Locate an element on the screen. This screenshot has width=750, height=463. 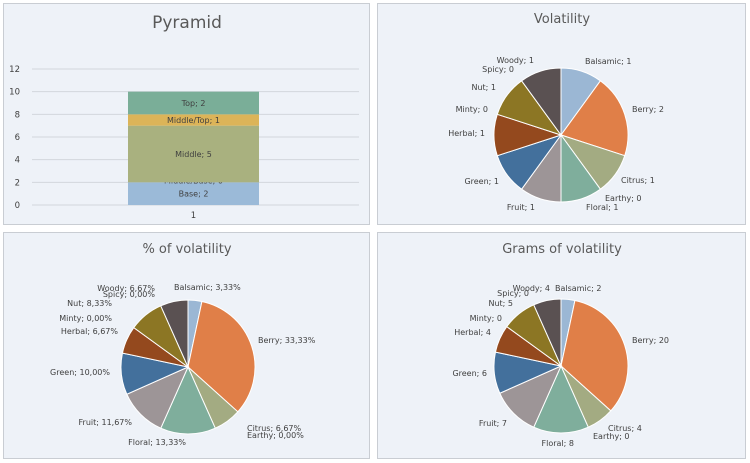
pie-label-floral: Floral; 8 is located at coordinates (558, 443).